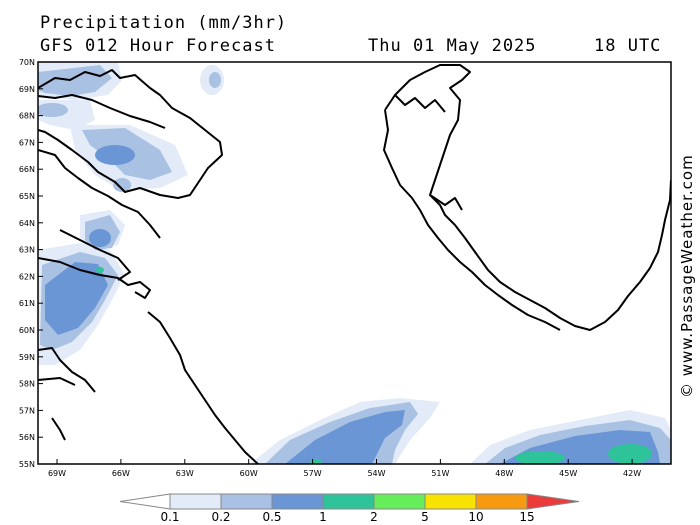  I want to click on lat-label: 60N, so click(27, 330).